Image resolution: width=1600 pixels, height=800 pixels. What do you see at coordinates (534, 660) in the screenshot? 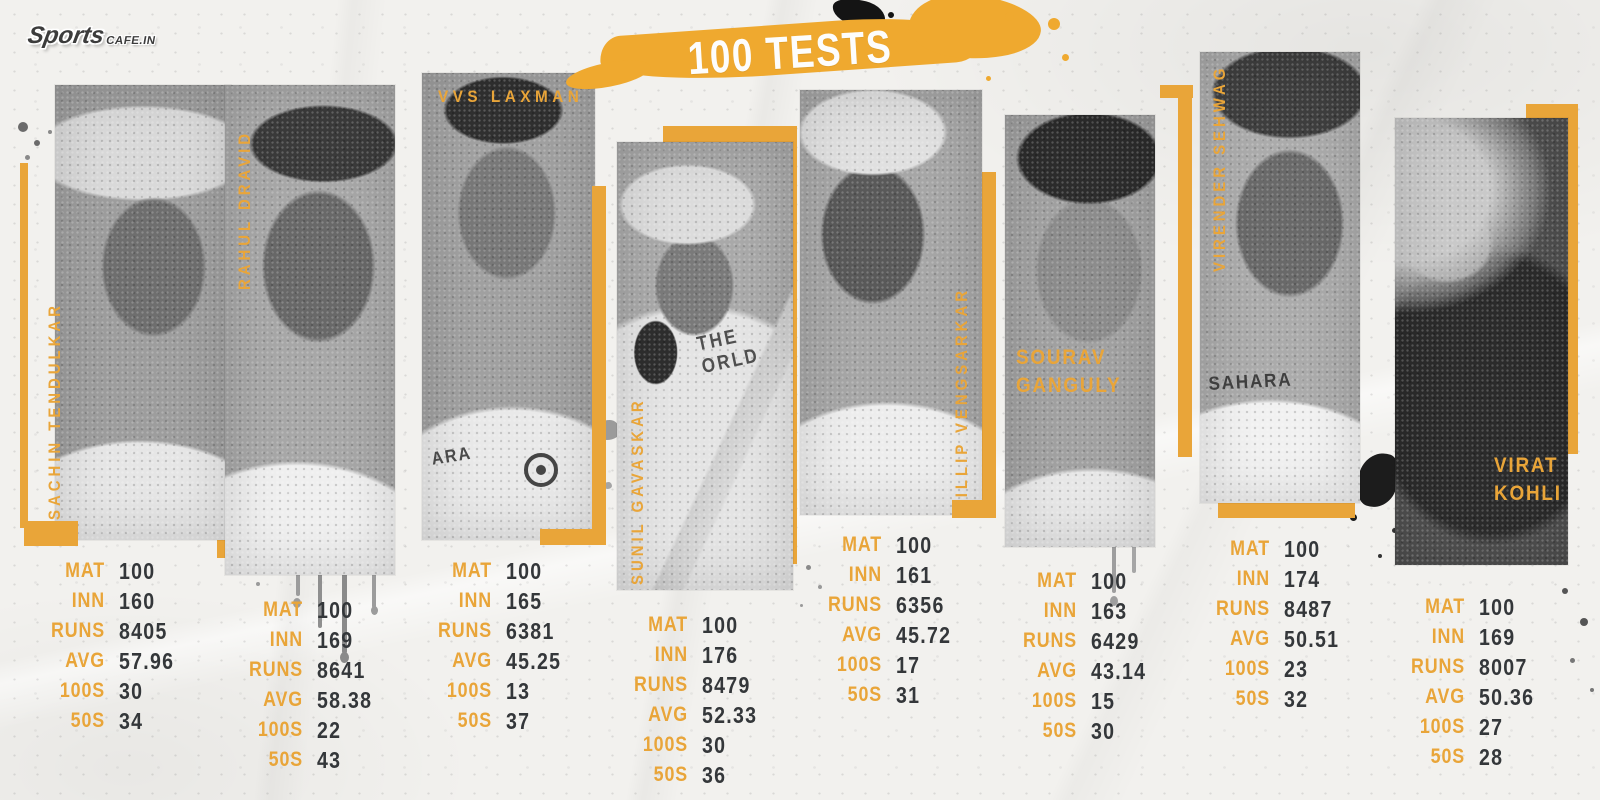
I see `stat-value: 45.25` at bounding box center [534, 660].